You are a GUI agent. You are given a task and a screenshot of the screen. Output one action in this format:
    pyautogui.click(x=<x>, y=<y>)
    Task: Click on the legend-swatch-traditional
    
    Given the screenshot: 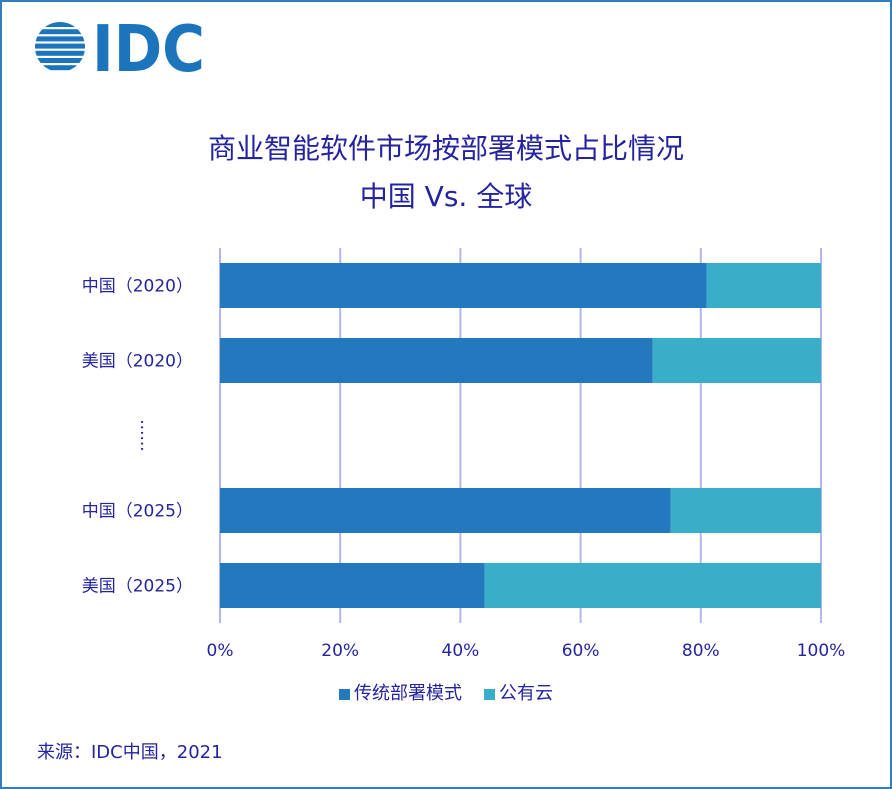 What is the action you would take?
    pyautogui.click(x=344, y=694)
    